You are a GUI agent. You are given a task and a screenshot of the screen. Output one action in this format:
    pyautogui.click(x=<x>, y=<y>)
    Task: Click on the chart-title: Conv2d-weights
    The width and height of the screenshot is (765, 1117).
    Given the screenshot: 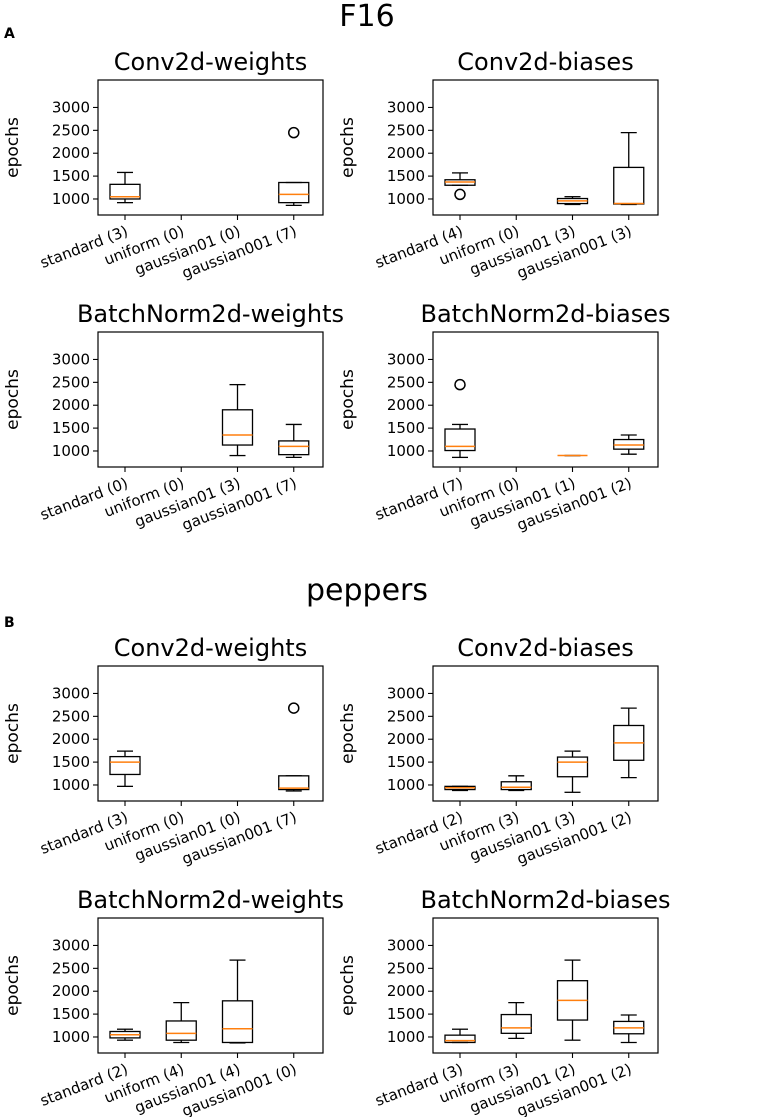 What is the action you would take?
    pyautogui.click(x=210, y=648)
    